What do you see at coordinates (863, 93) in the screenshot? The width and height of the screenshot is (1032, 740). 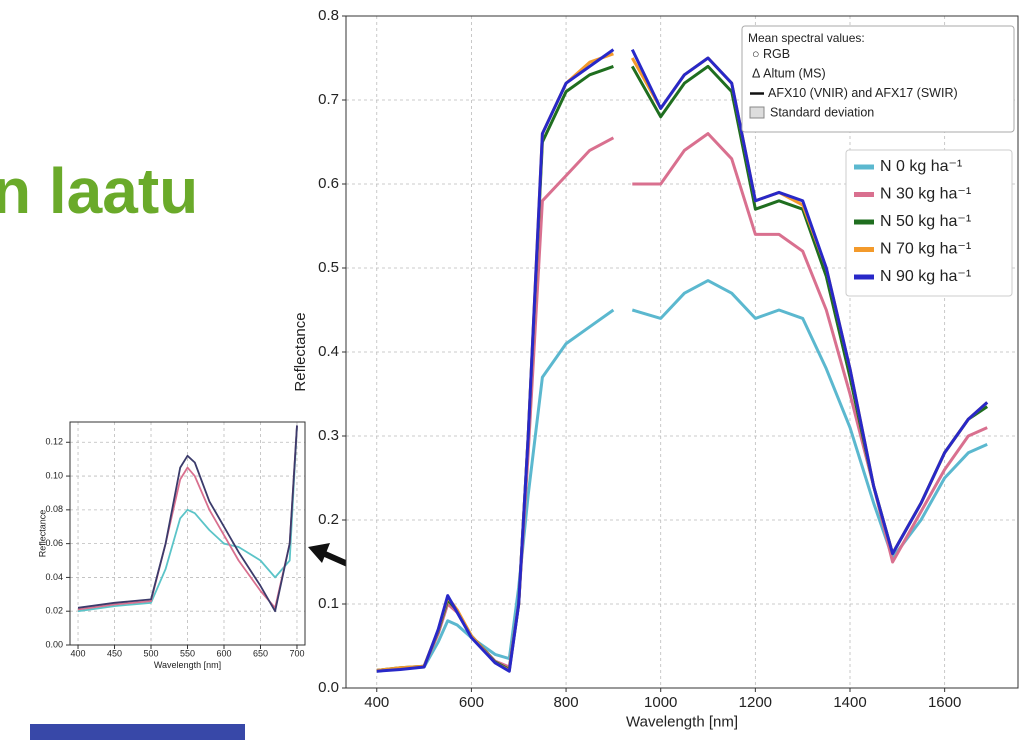 I see `annotation-text: AFX10 (VNIR) and AFX17 (SWIR)` at bounding box center [863, 93].